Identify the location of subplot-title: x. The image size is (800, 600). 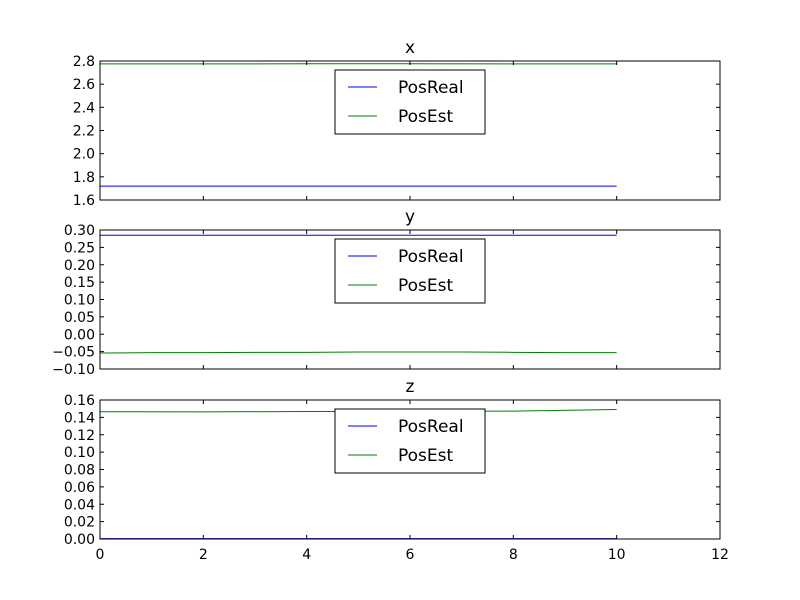
(410, 48).